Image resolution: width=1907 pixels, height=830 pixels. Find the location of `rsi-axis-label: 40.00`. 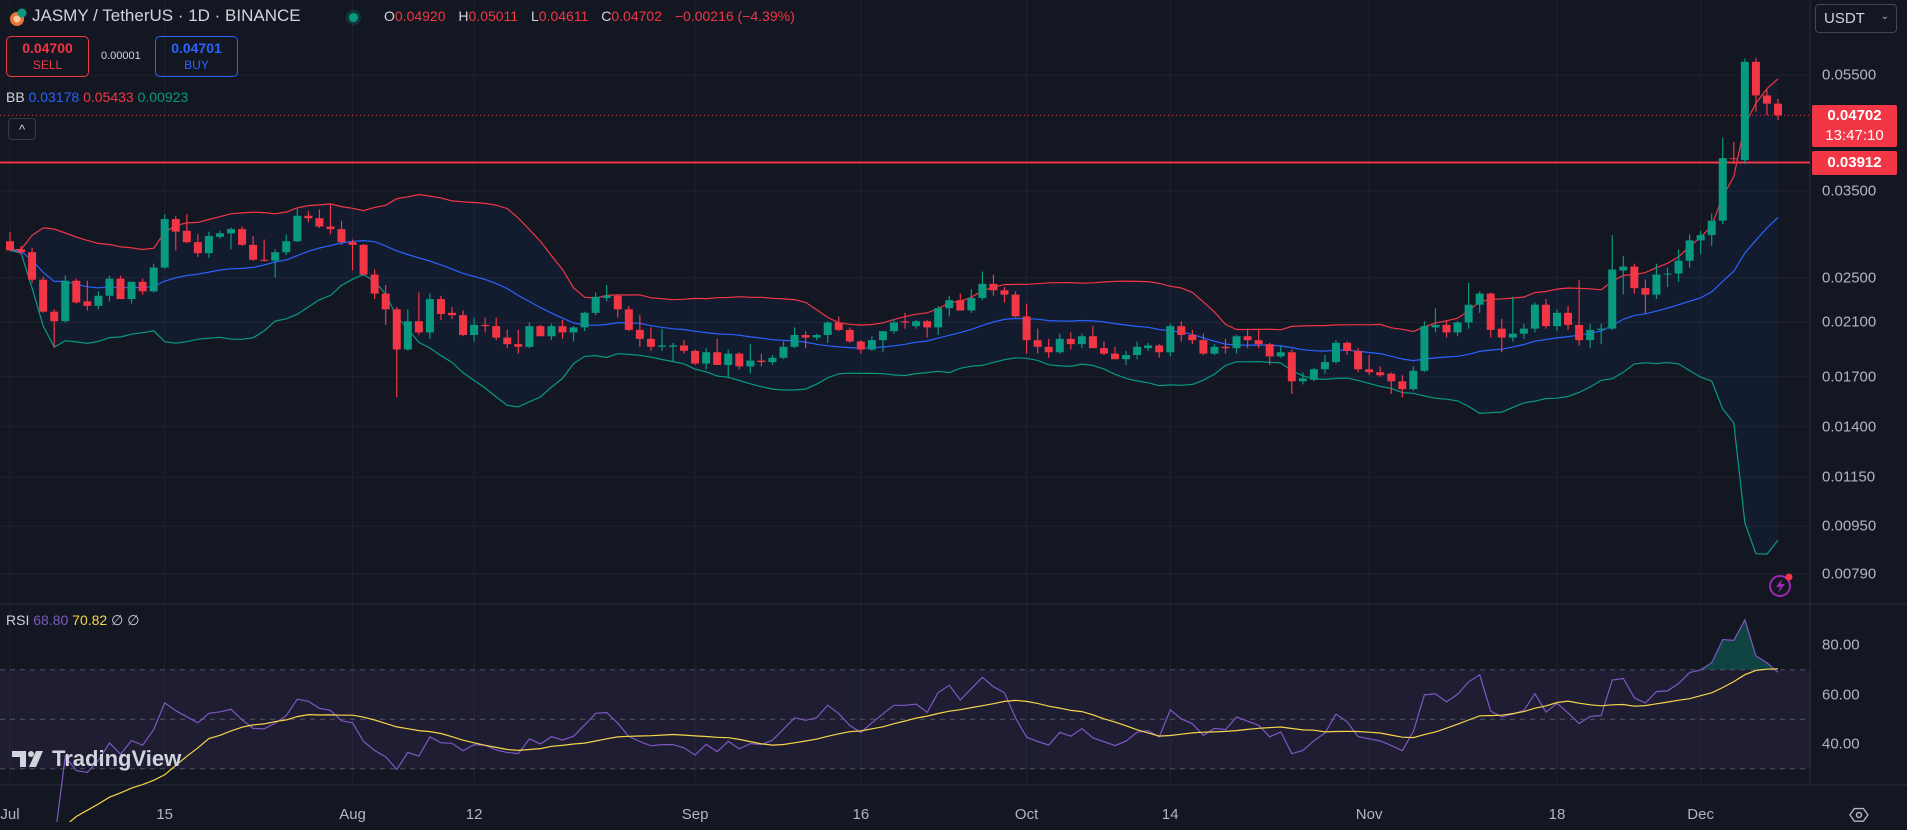

rsi-axis-label: 40.00 is located at coordinates (1841, 744).